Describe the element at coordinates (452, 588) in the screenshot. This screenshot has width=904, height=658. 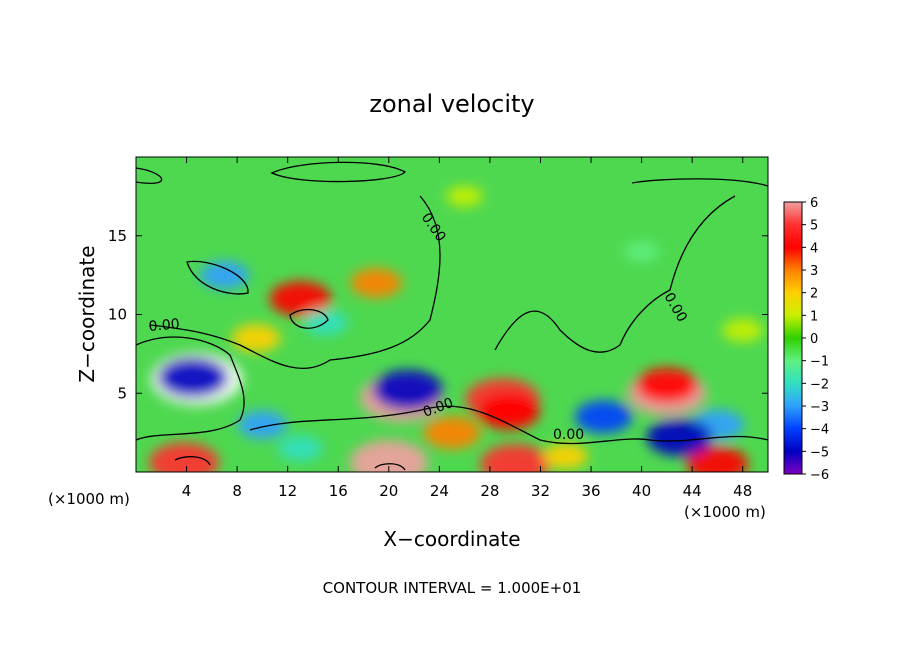
I see `contour-interval-footer: CONTOUR INTERVAL = 1.000E+01` at that location.